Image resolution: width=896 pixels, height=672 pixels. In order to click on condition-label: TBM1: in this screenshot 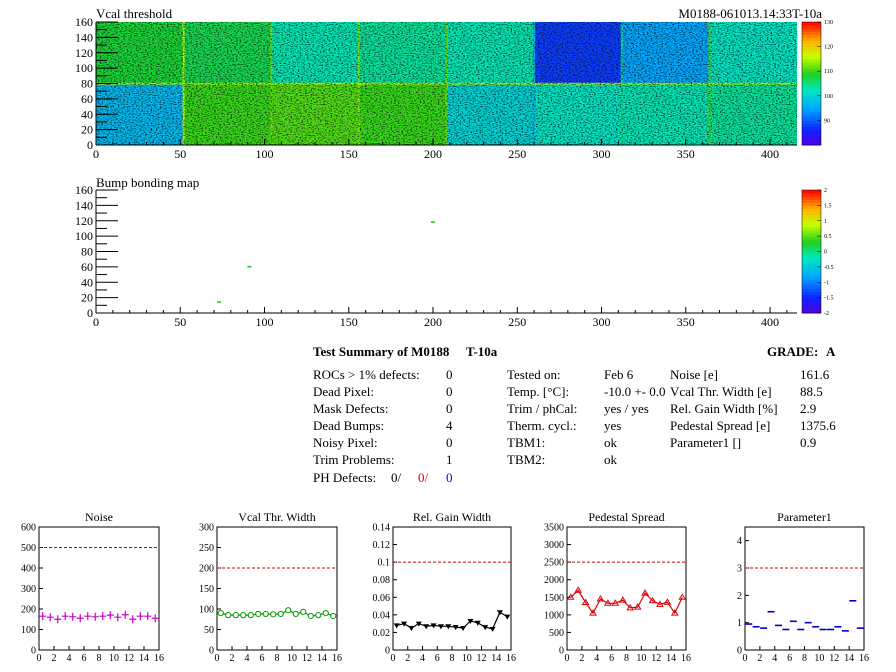, I will do `click(526, 442)`.